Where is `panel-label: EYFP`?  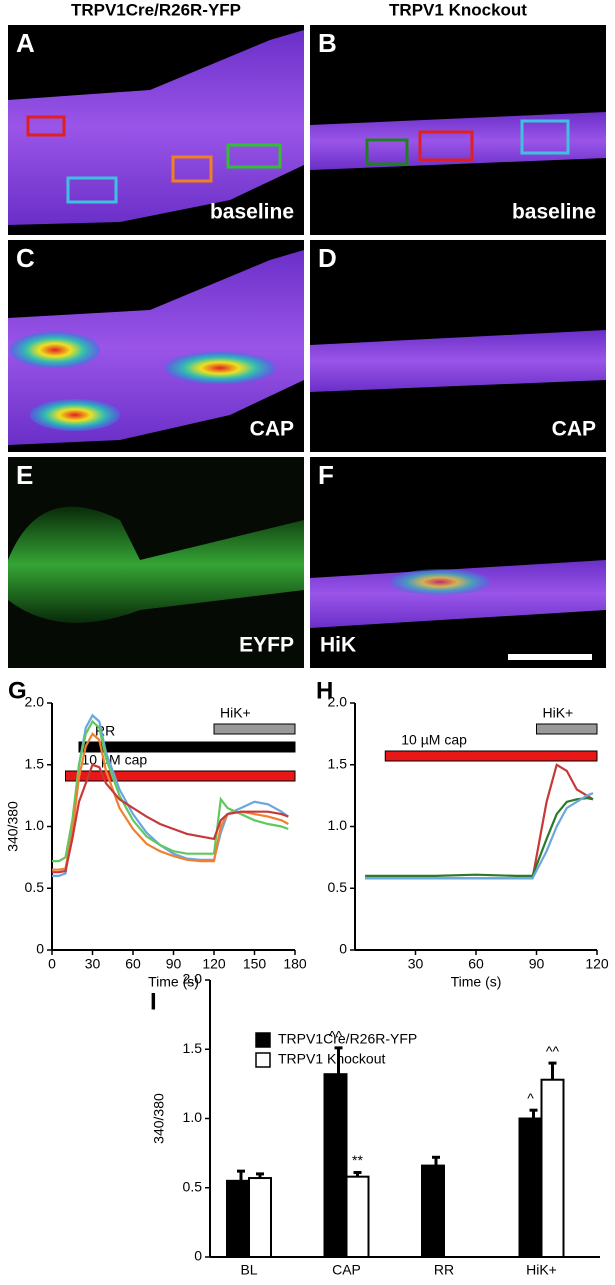
panel-label: EYFP is located at coordinates (266, 645).